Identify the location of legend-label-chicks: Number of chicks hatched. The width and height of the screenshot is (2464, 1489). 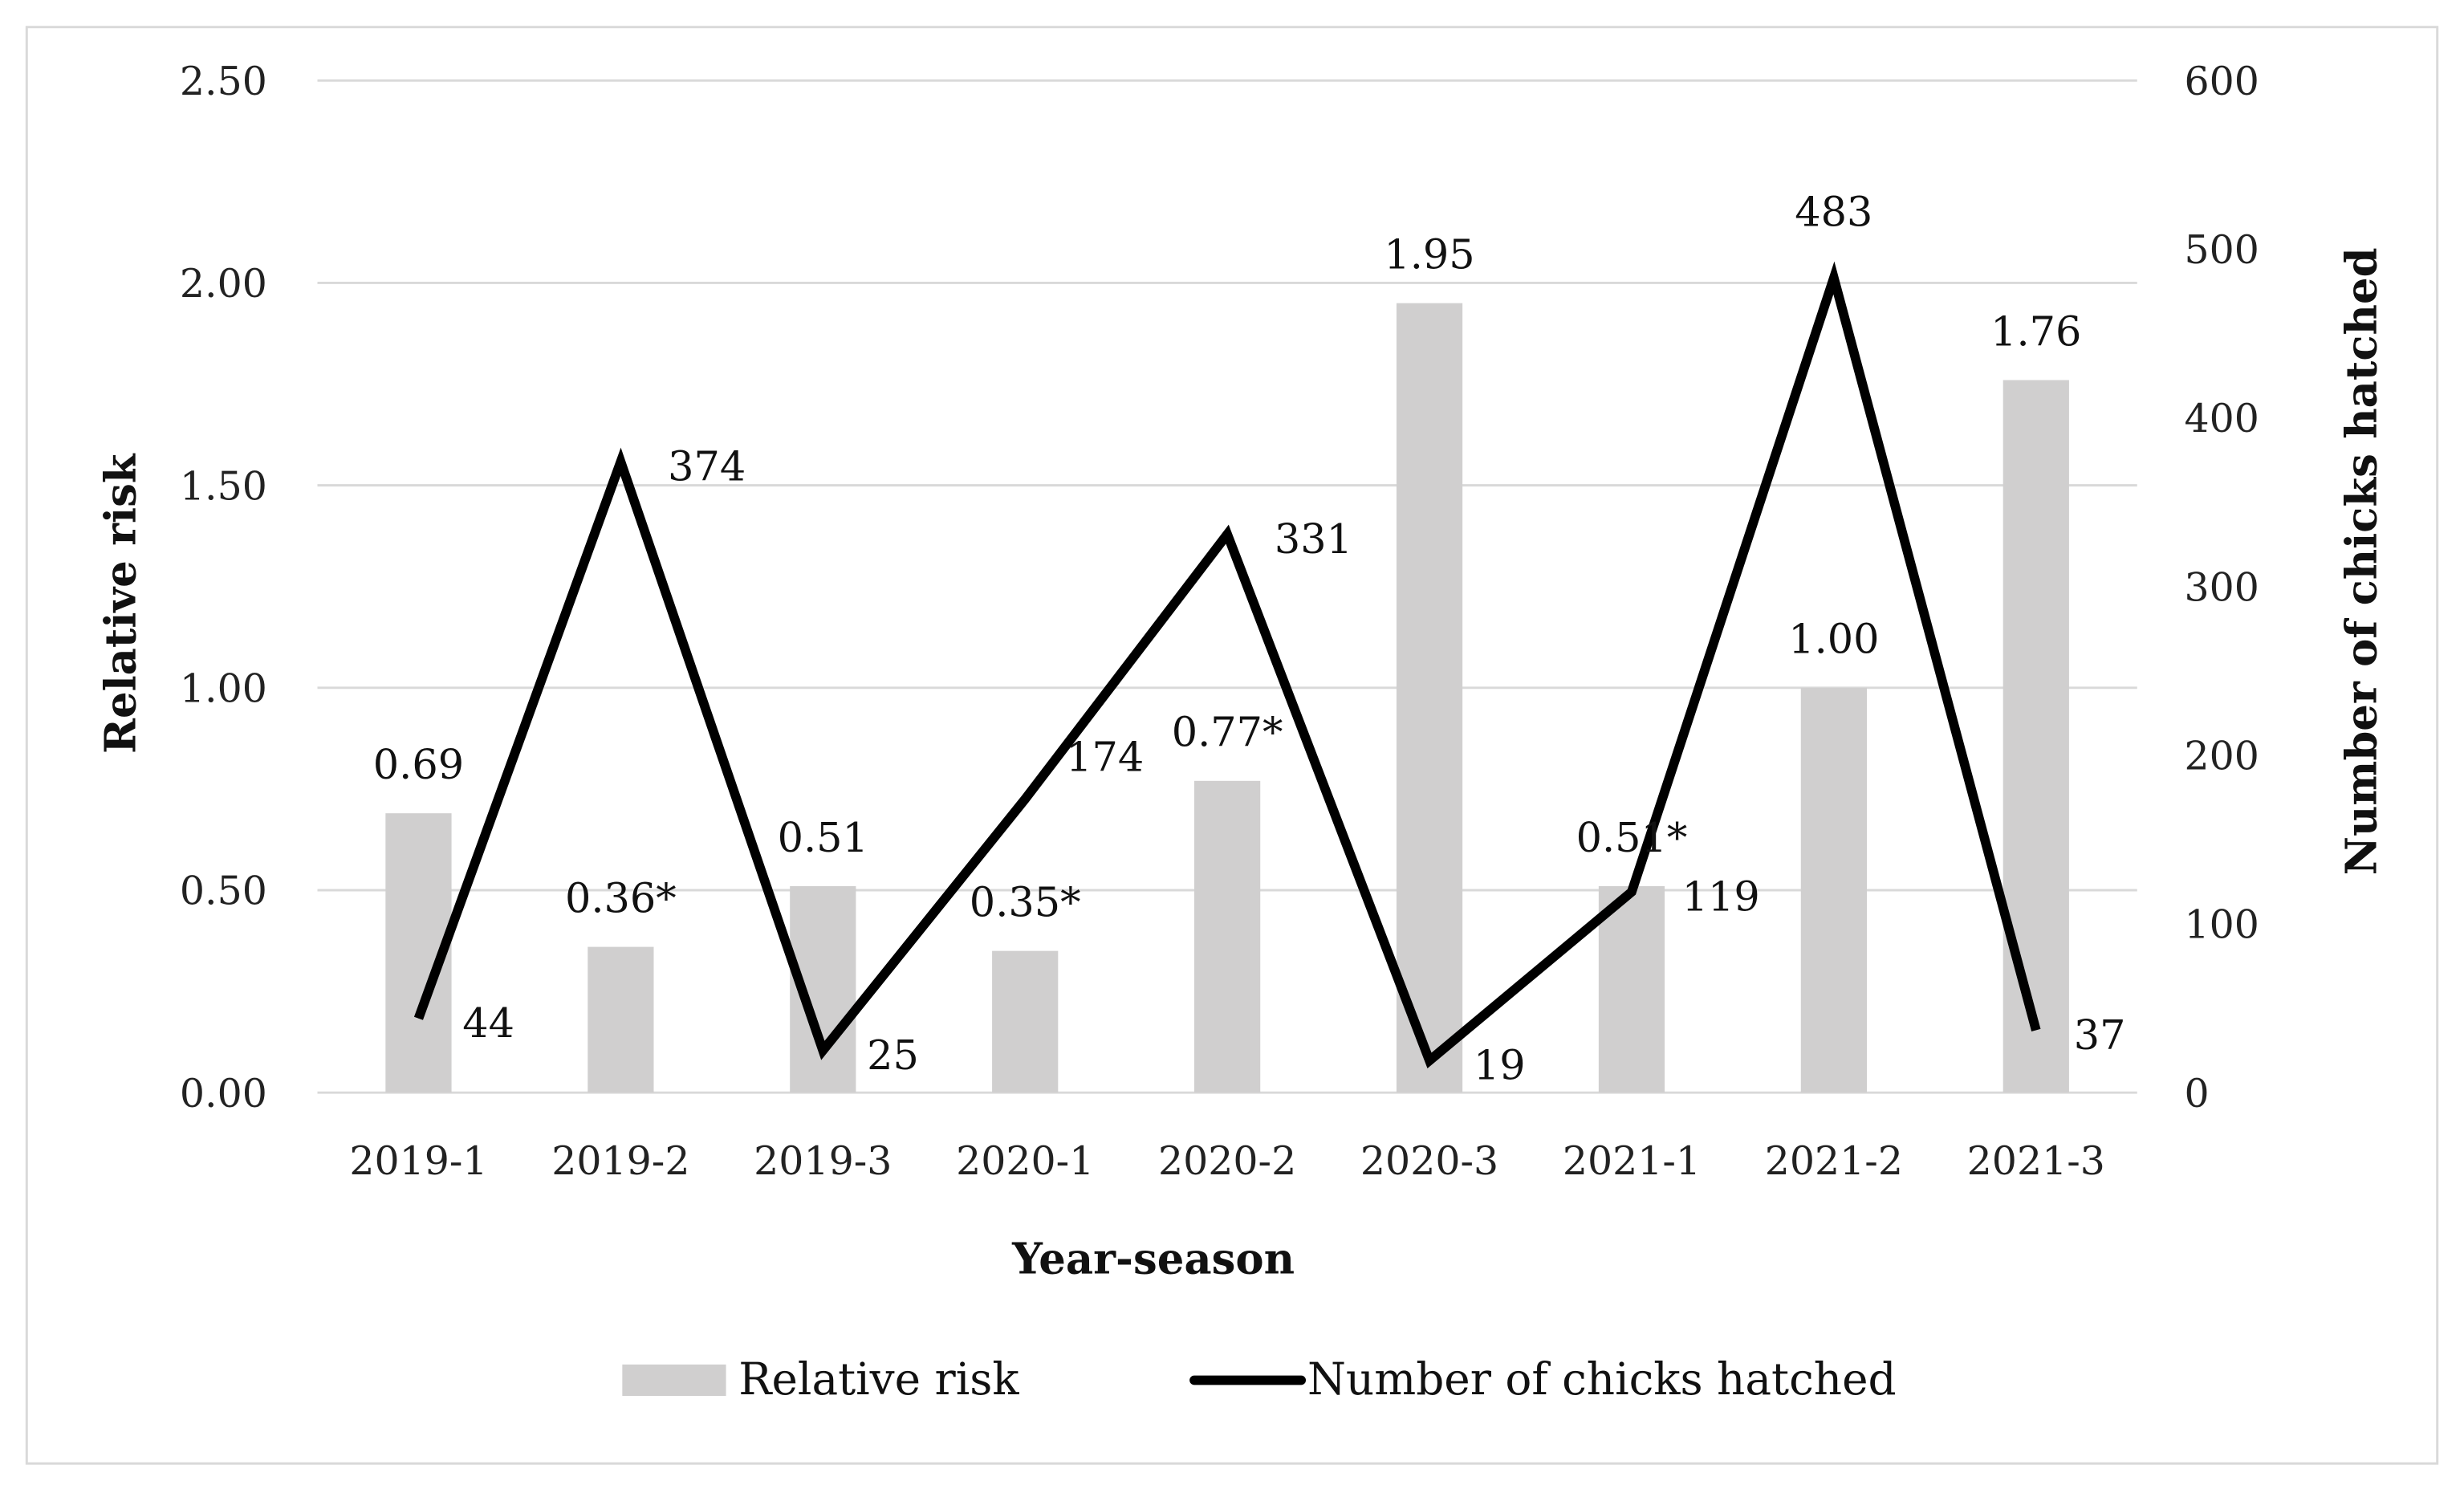
(1602, 1379).